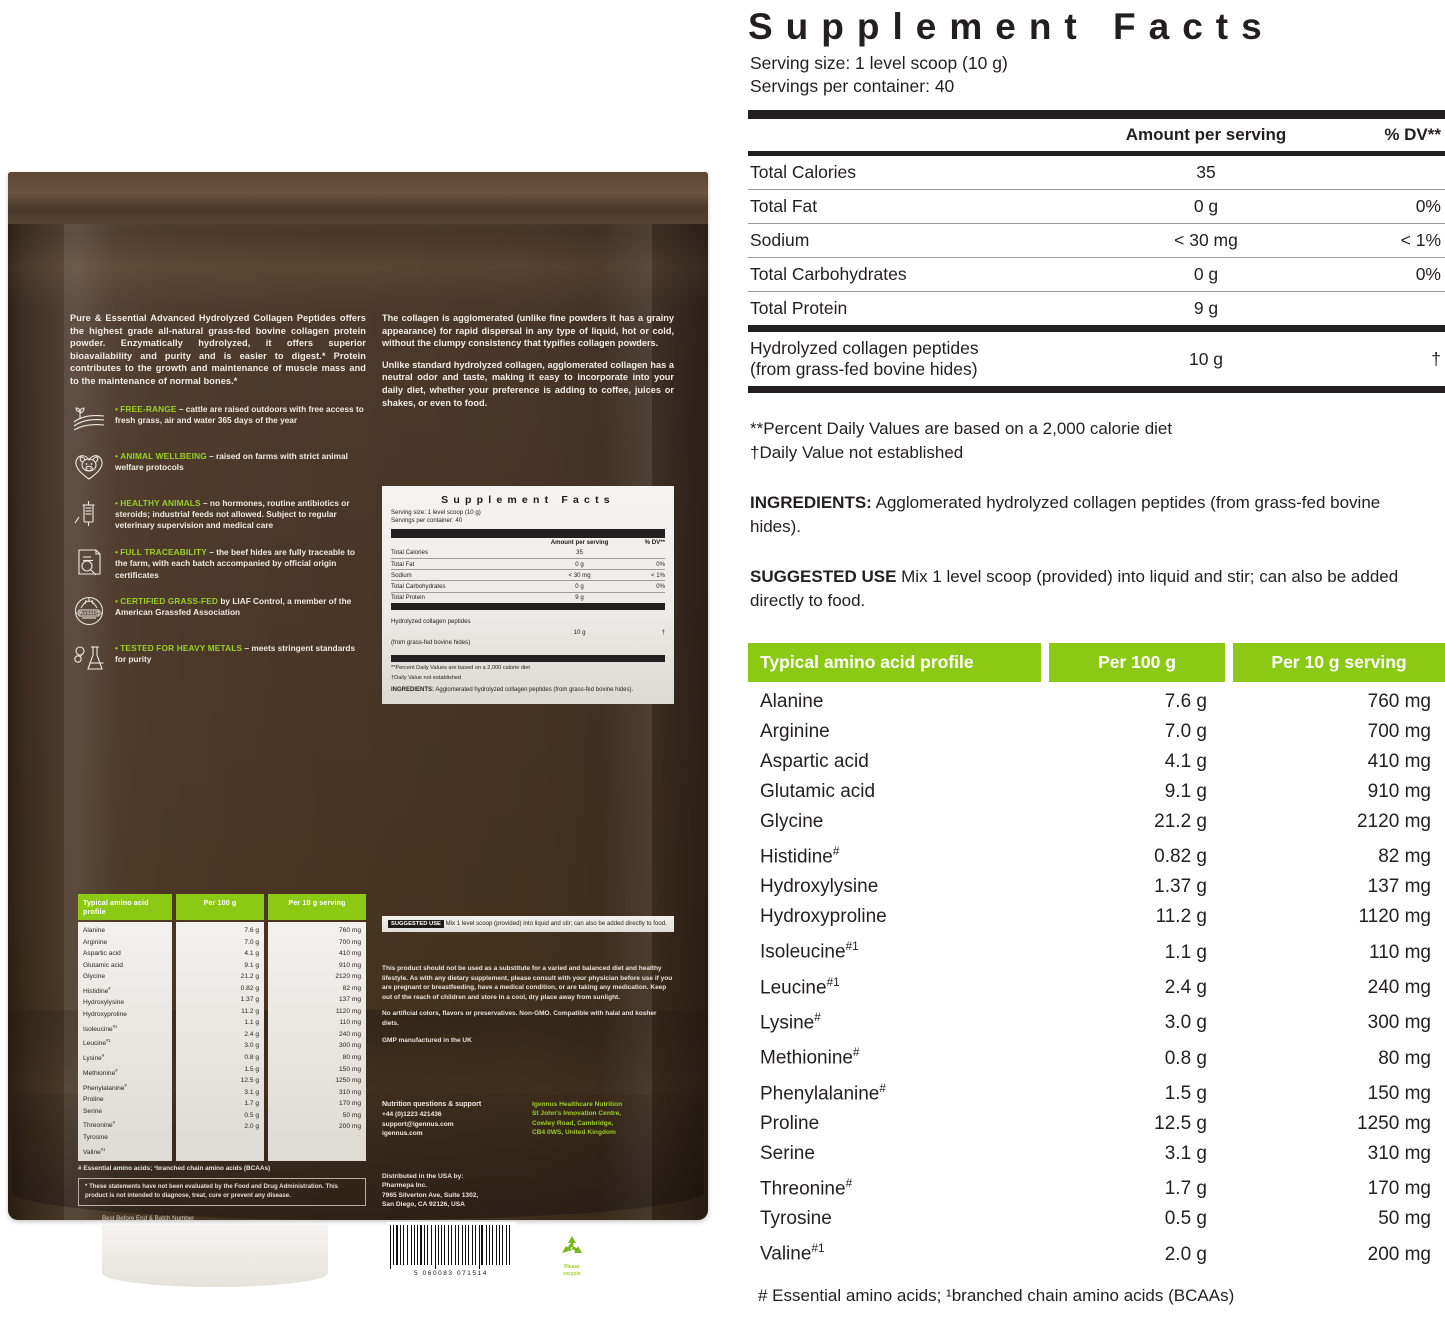  What do you see at coordinates (1096, 1091) in the screenshot?
I see `amino-row: Phenylalanine# 1.5 g 150 mg` at bounding box center [1096, 1091].